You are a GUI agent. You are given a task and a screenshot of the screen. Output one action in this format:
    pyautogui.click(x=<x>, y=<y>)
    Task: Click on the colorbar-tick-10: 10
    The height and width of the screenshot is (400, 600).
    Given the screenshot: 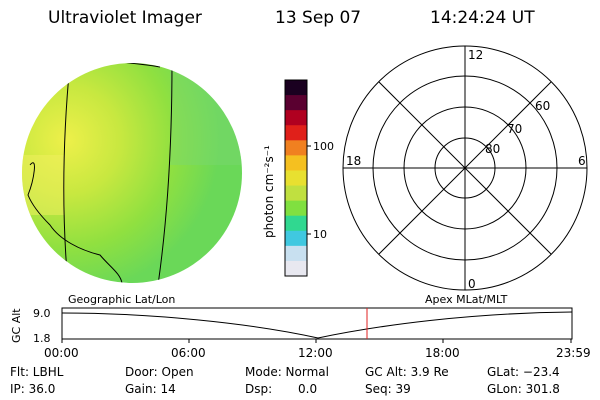 What is the action you would take?
    pyautogui.click(x=320, y=234)
    